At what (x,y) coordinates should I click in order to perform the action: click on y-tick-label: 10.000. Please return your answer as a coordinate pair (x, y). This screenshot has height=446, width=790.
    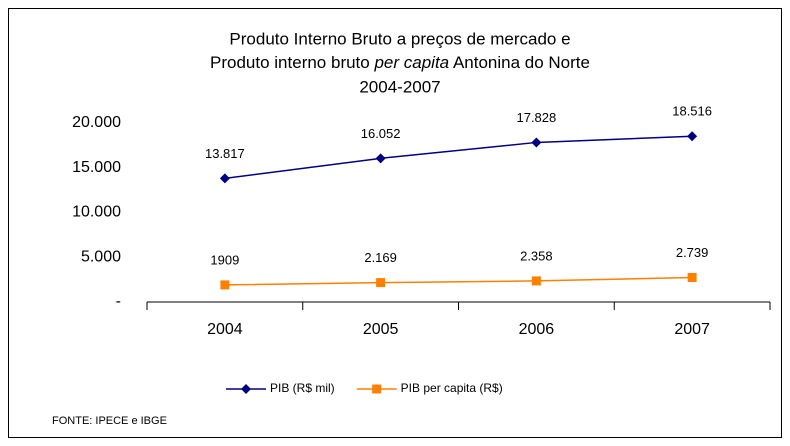
    Looking at the image, I should click on (96, 212).